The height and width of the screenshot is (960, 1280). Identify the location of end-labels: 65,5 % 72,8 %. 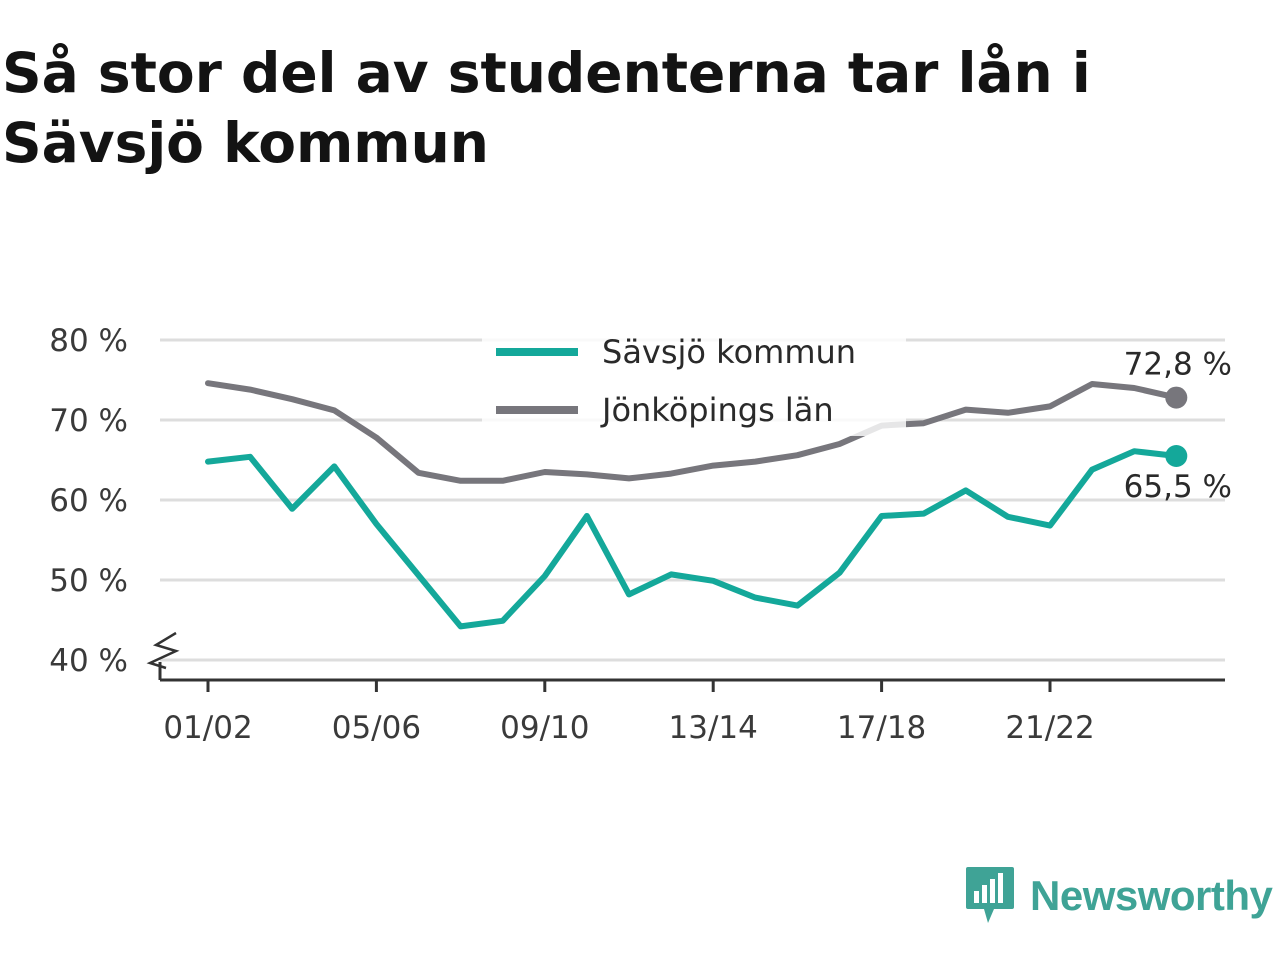
(1178, 426).